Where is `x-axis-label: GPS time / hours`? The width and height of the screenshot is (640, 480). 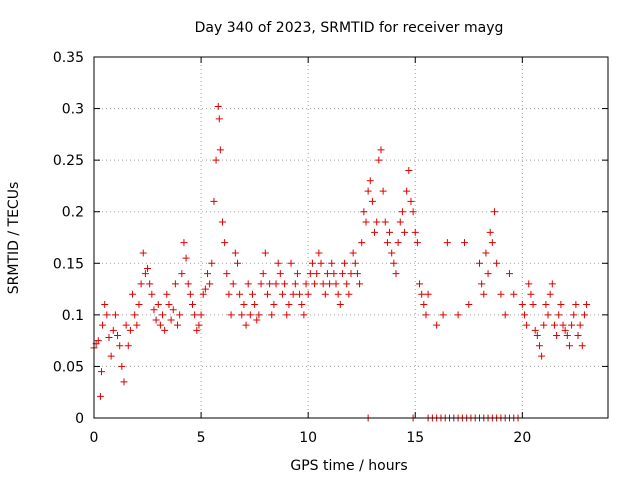
x-axis-label: GPS time / hours is located at coordinates (348, 466).